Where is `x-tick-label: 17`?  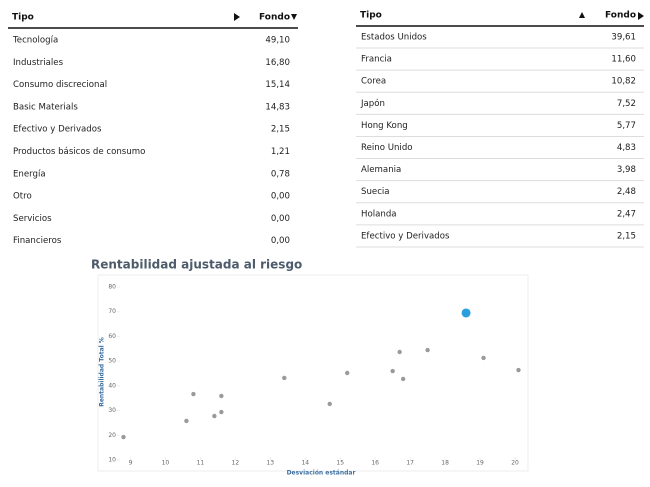 x-tick-label: 17 is located at coordinates (410, 463).